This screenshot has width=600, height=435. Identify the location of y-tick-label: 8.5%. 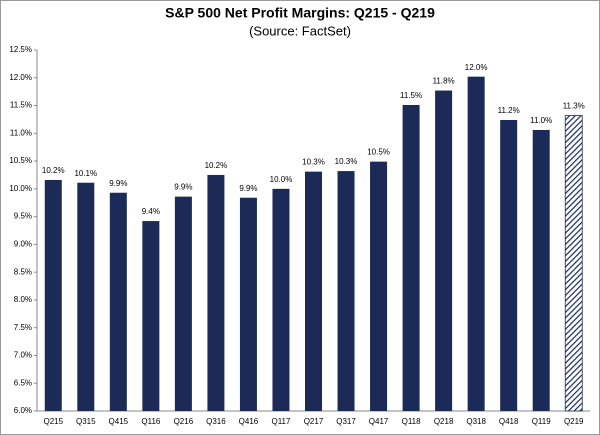
(23, 271).